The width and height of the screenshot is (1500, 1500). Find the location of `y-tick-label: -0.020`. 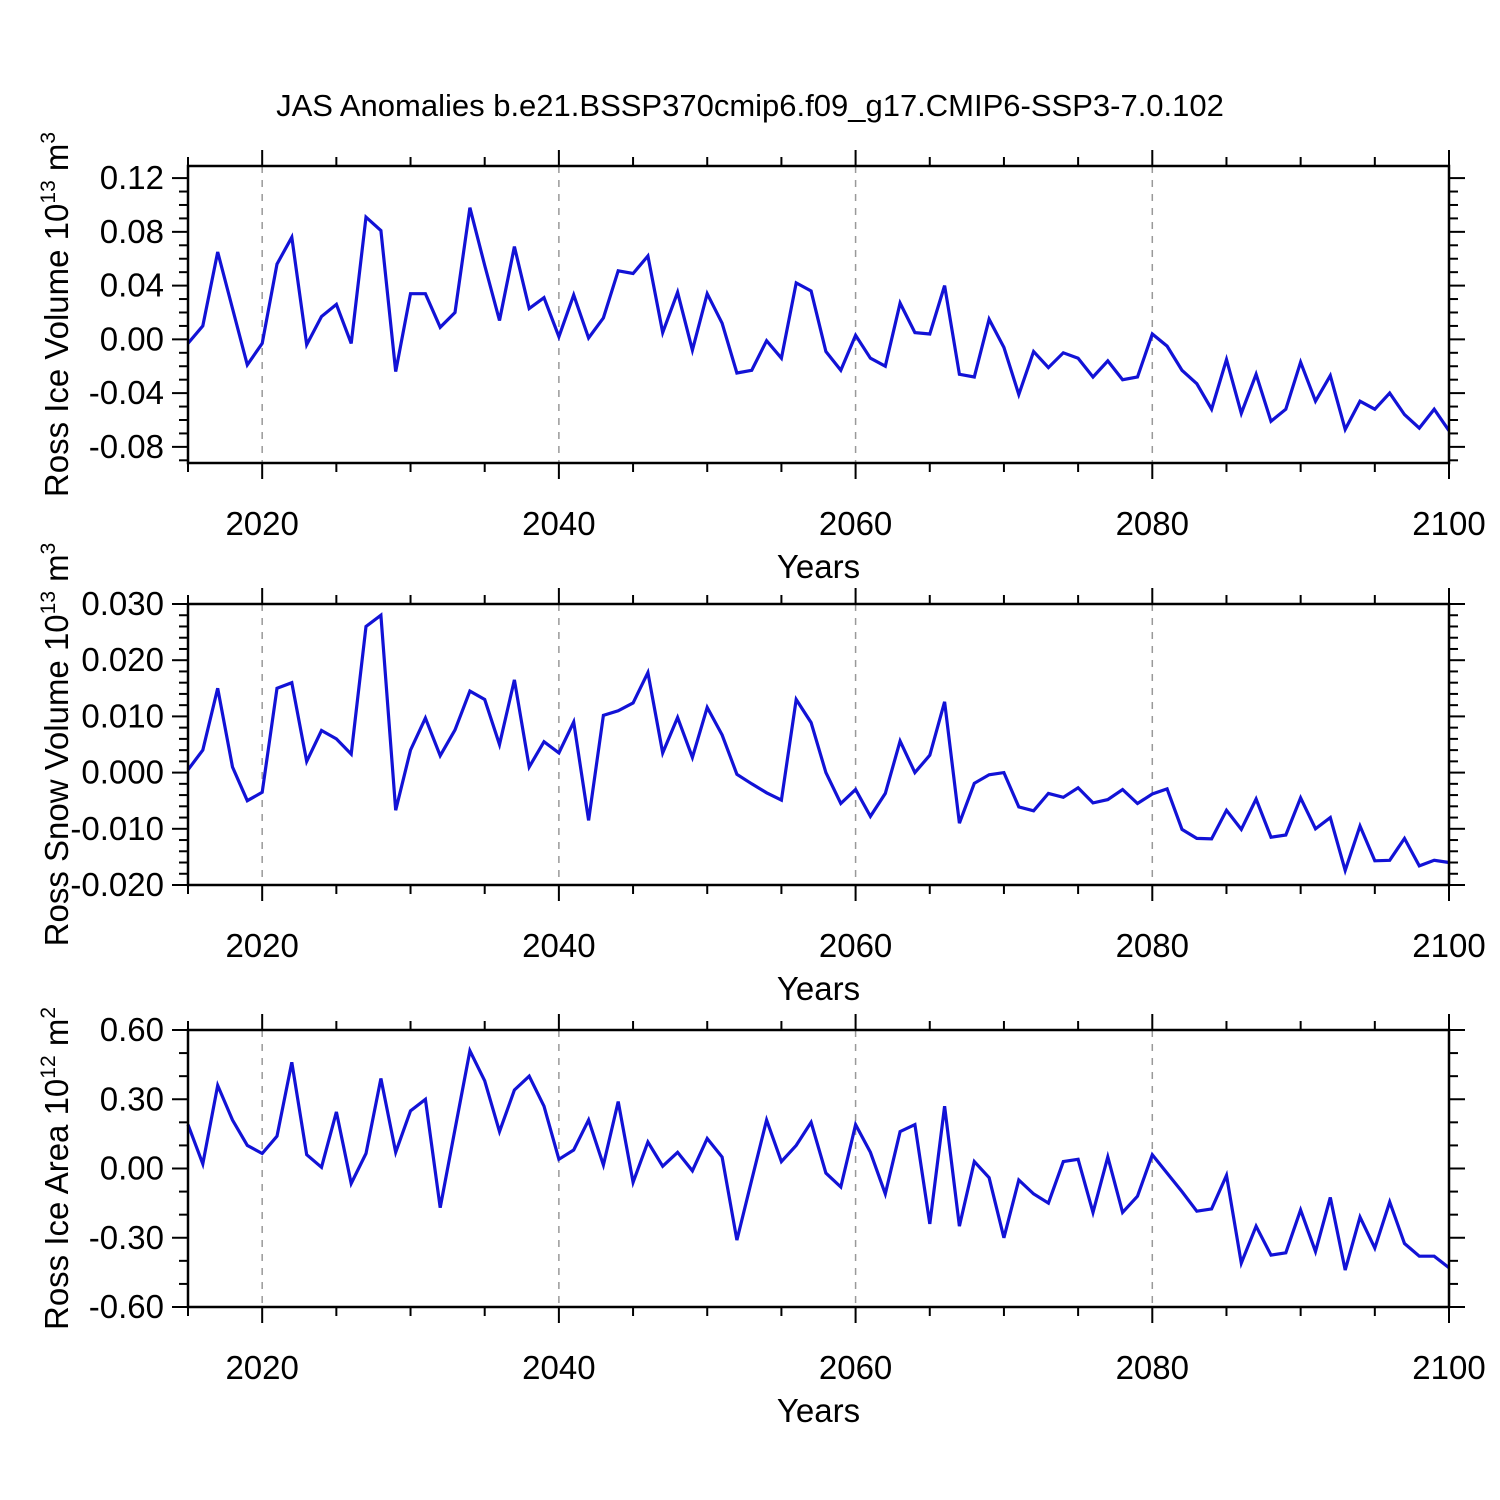

y-tick-label: -0.020 is located at coordinates (117, 884).